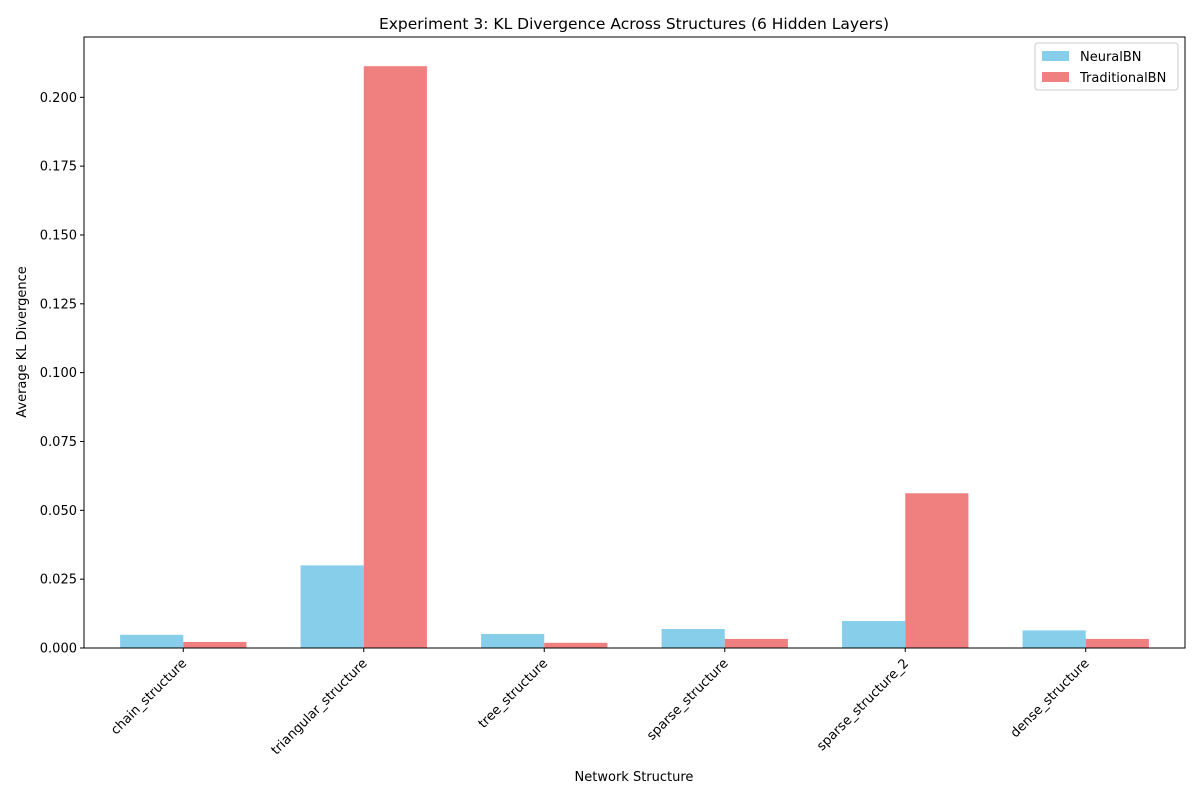 This screenshot has height=800, width=1200. I want to click on legend-label-neuralbn: NeuralBN, so click(1111, 57).